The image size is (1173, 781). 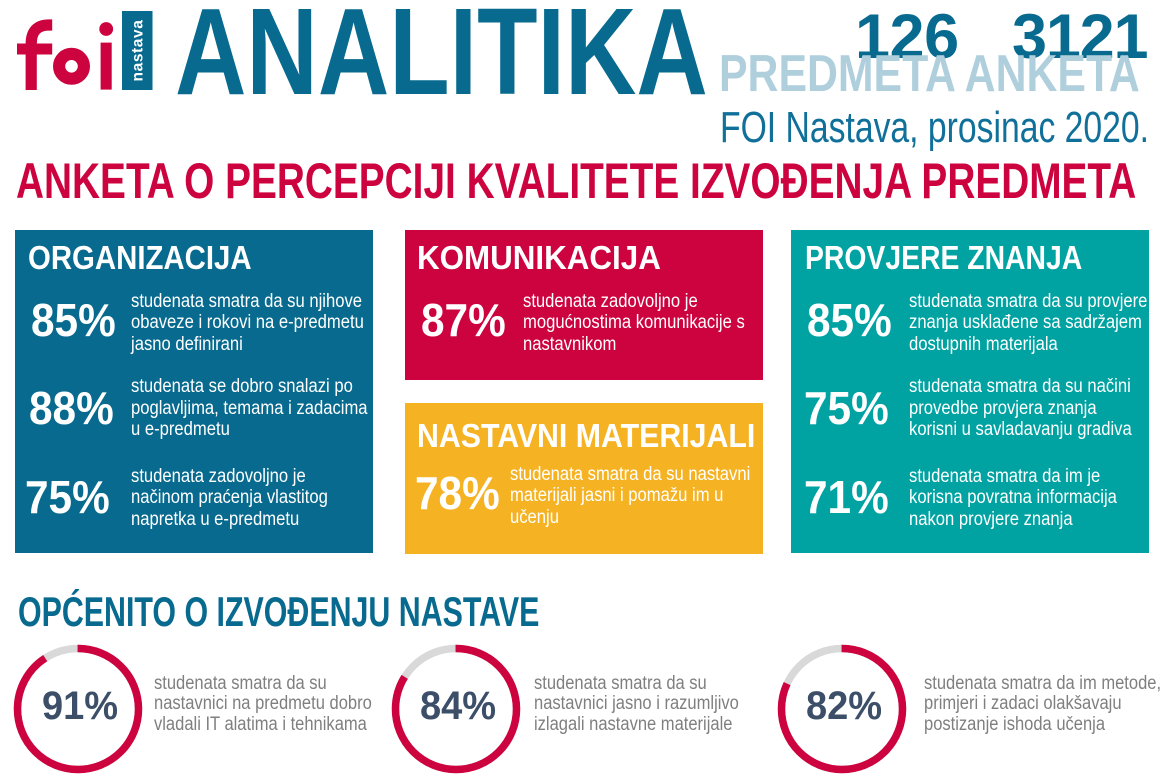 I want to click on svg-text: nastava, so click(x=137, y=51).